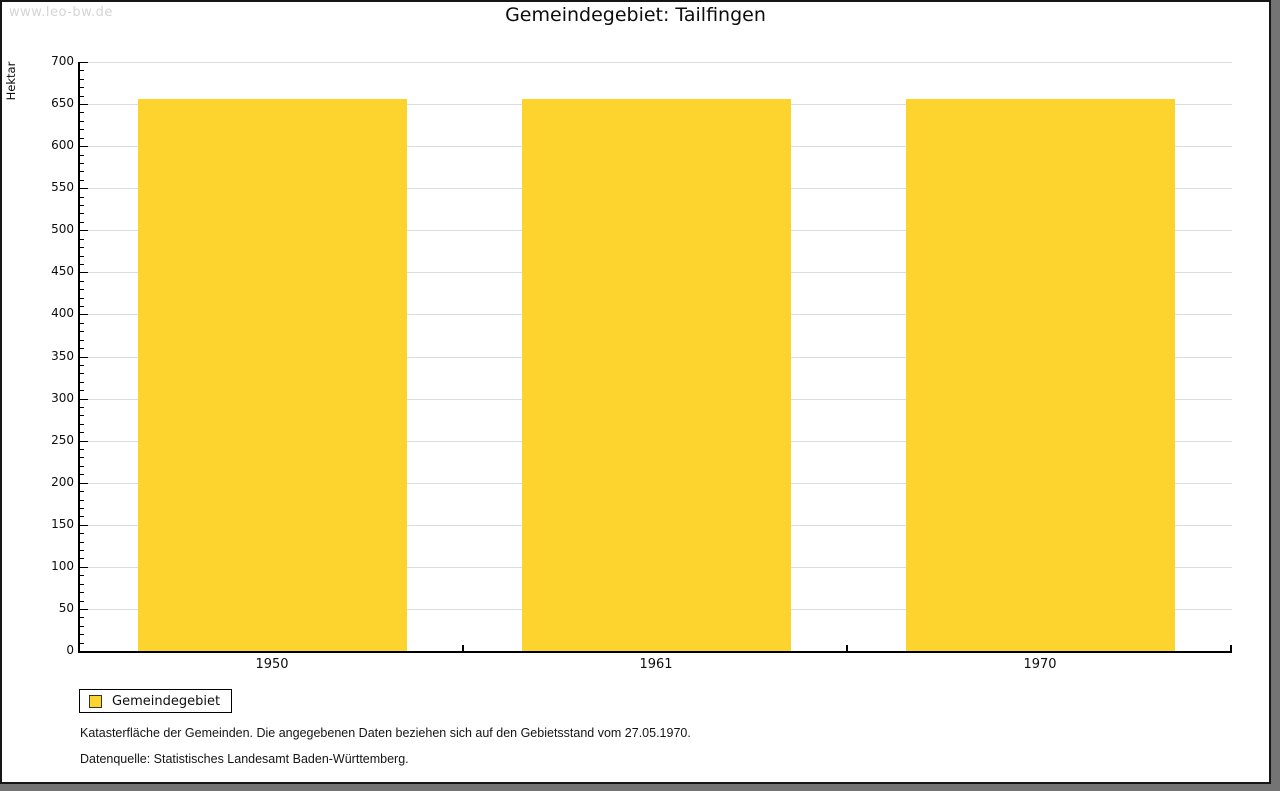 The height and width of the screenshot is (791, 1280). What do you see at coordinates (1040, 664) in the screenshot?
I see `x-category-label-1970: 1970` at bounding box center [1040, 664].